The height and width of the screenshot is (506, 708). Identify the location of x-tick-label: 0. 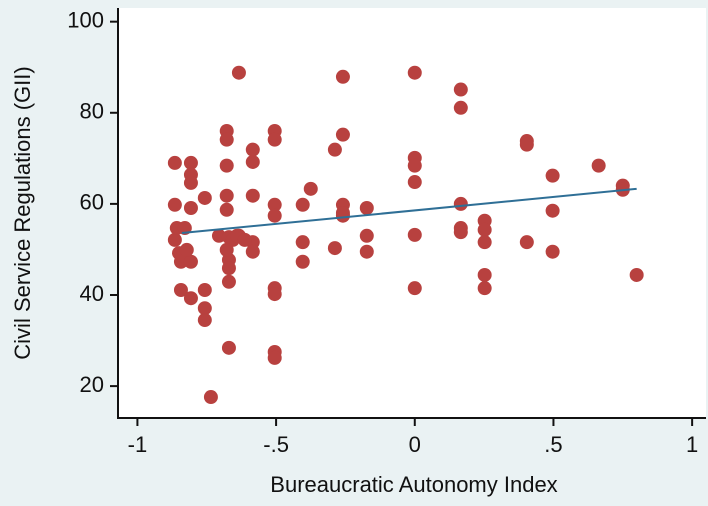
(415, 444).